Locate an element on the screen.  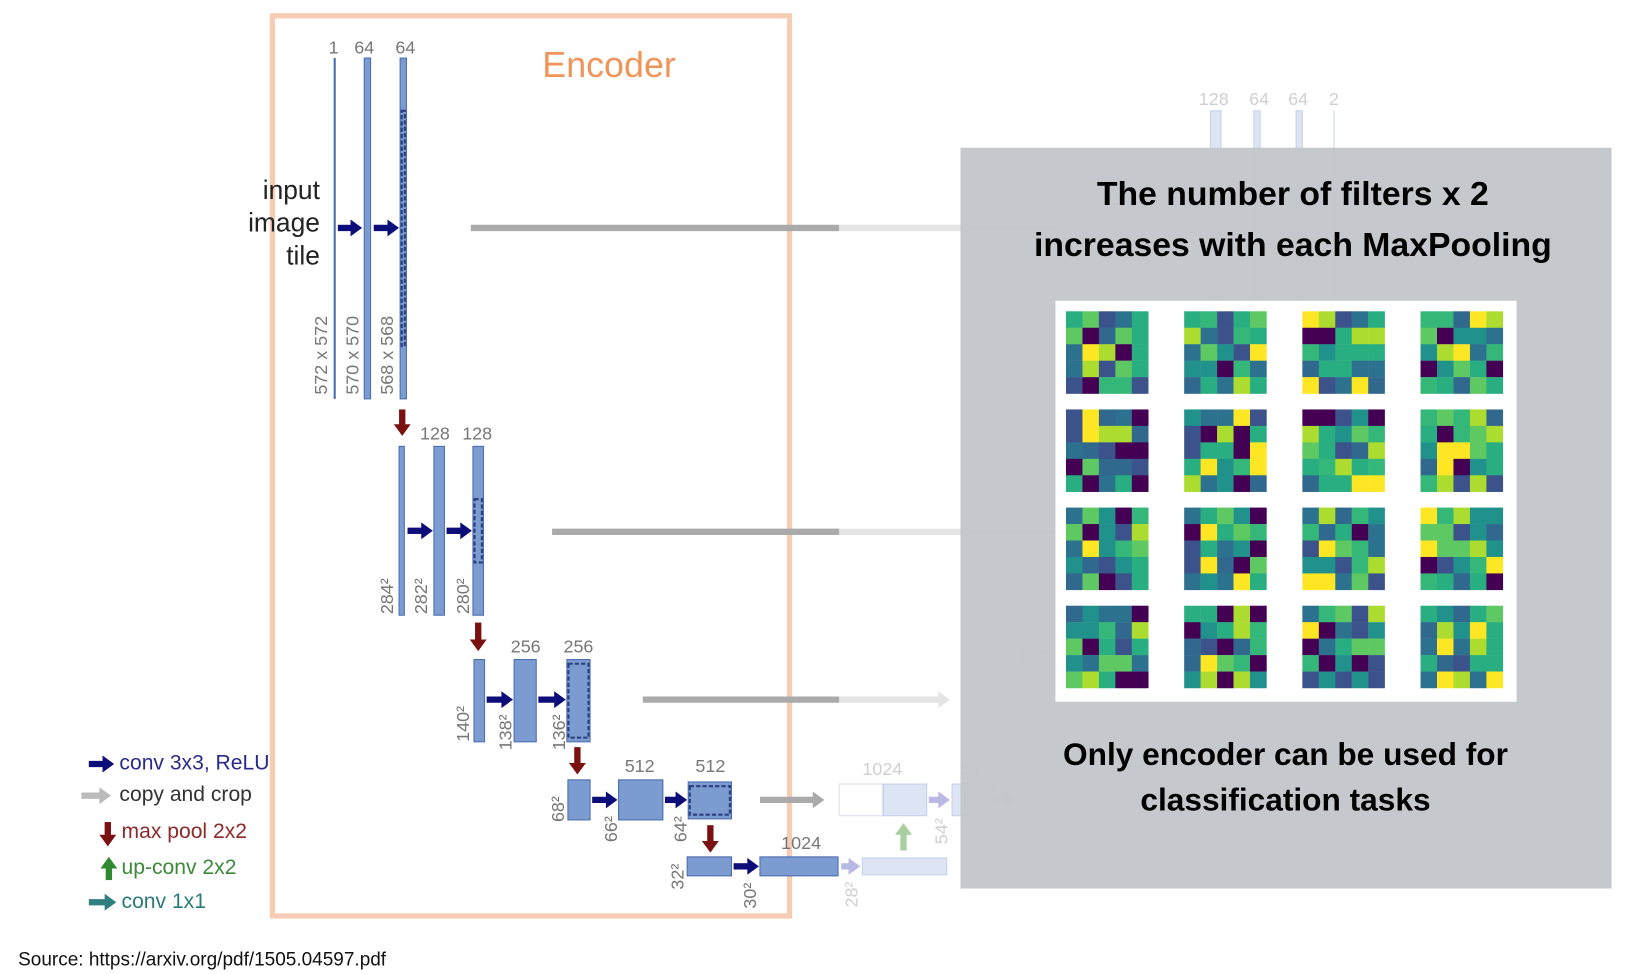
legend-label: max pool 2x2 is located at coordinates (184, 831).